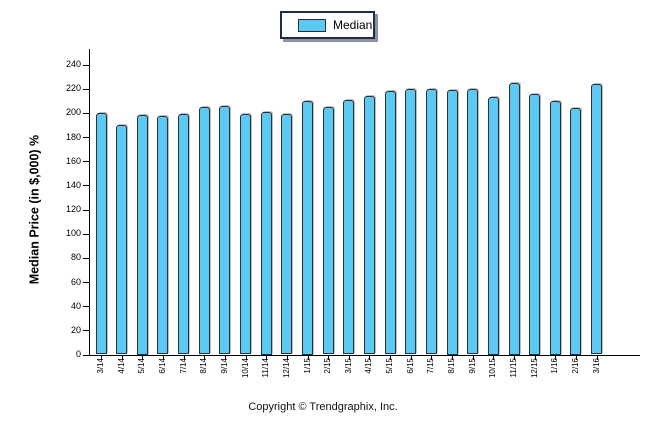 This screenshot has height=434, width=646. I want to click on y-tick-label: 40, so click(75, 305).